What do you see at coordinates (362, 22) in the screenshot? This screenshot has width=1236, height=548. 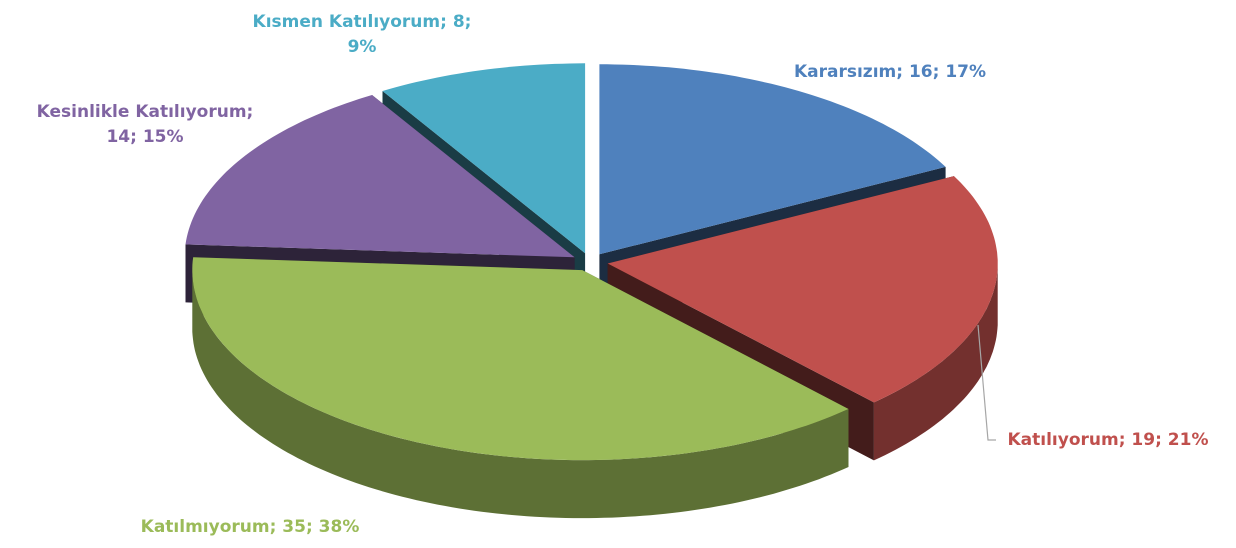 I see `data-label: Kısmen Katılıyorum; 8;` at bounding box center [362, 22].